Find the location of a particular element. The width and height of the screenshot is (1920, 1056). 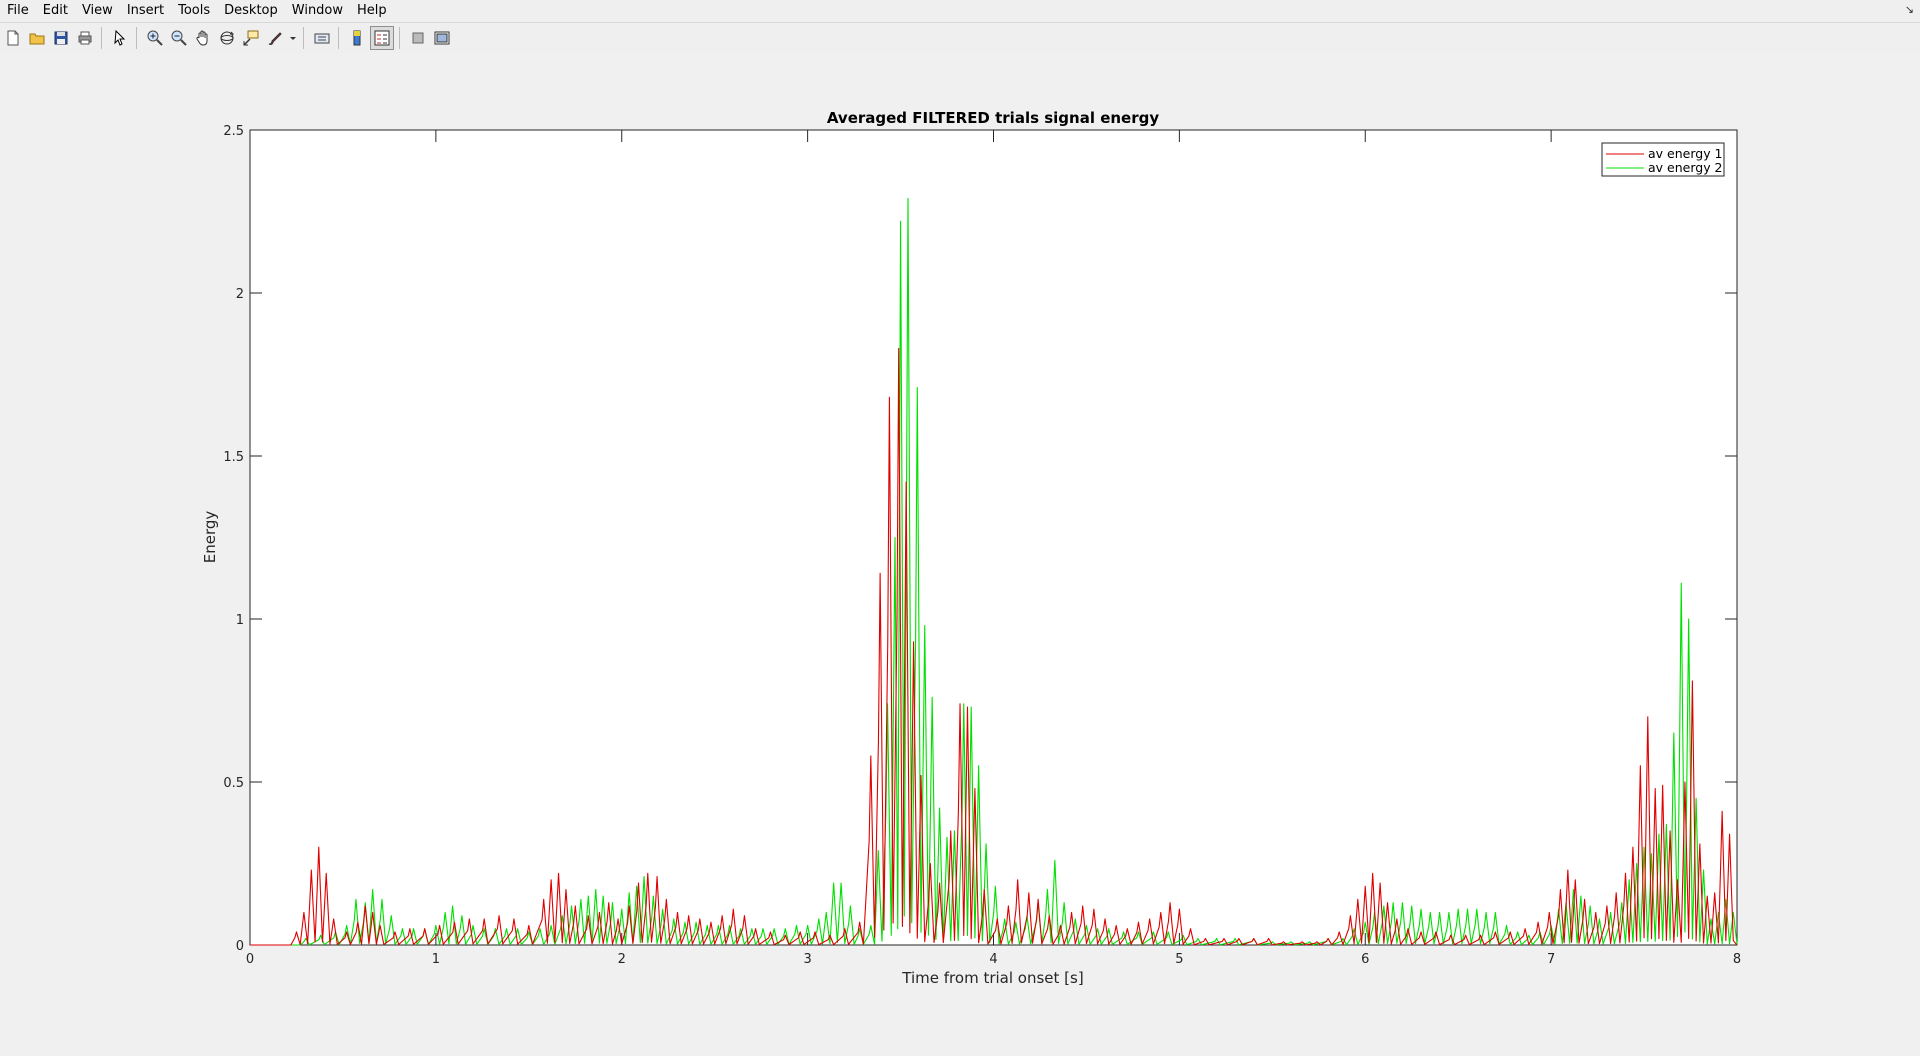

menu-insert: Insert is located at coordinates (145, 10).